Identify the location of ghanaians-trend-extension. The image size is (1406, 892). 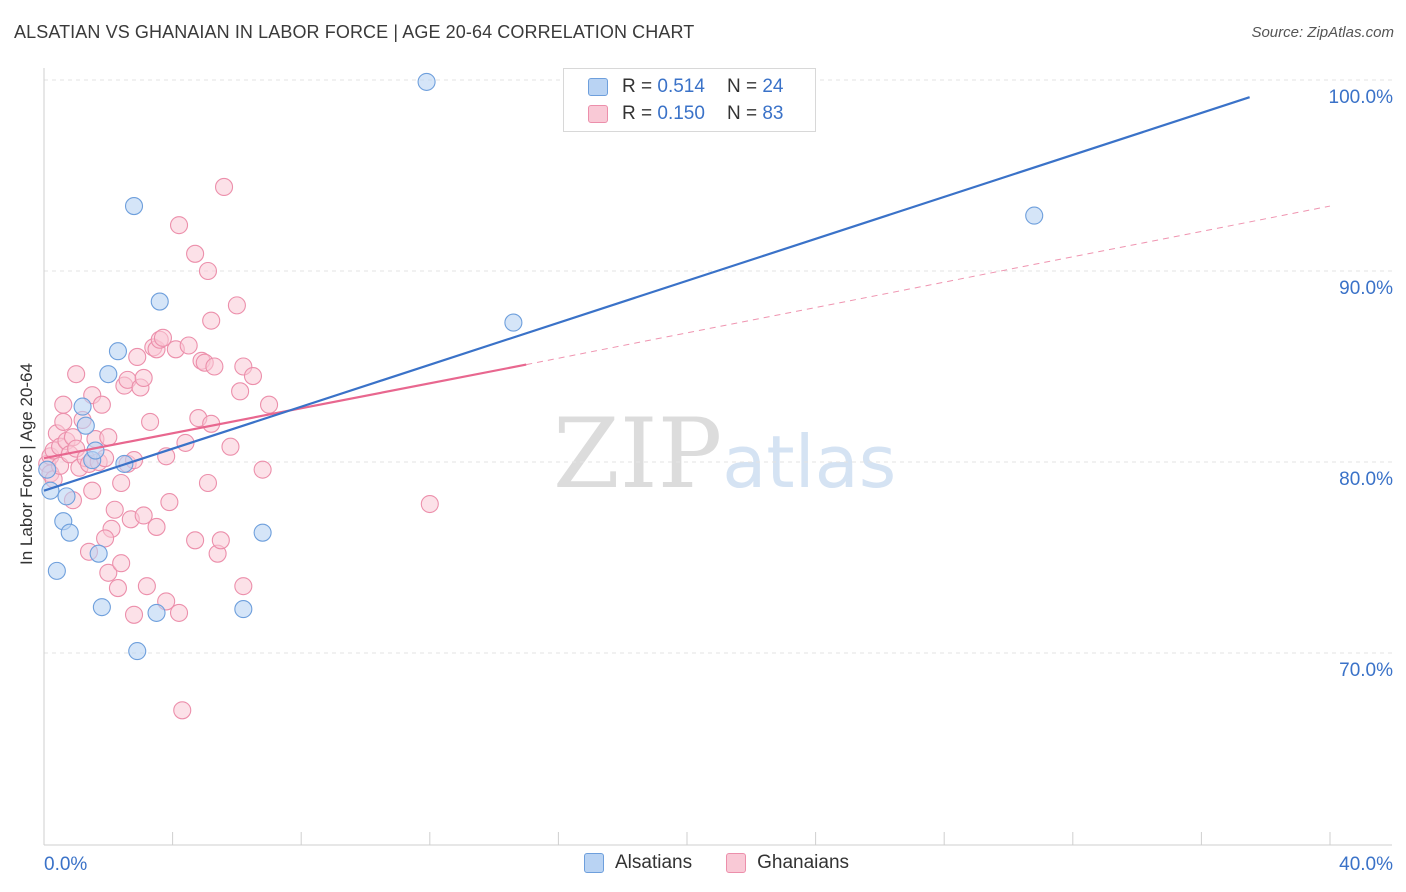
(928, 285).